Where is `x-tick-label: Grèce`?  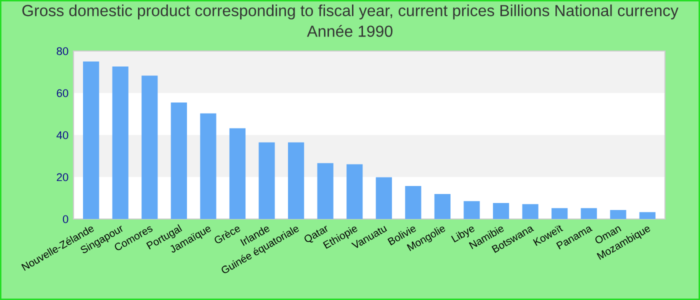
x-tick-label: Grèce is located at coordinates (227, 234).